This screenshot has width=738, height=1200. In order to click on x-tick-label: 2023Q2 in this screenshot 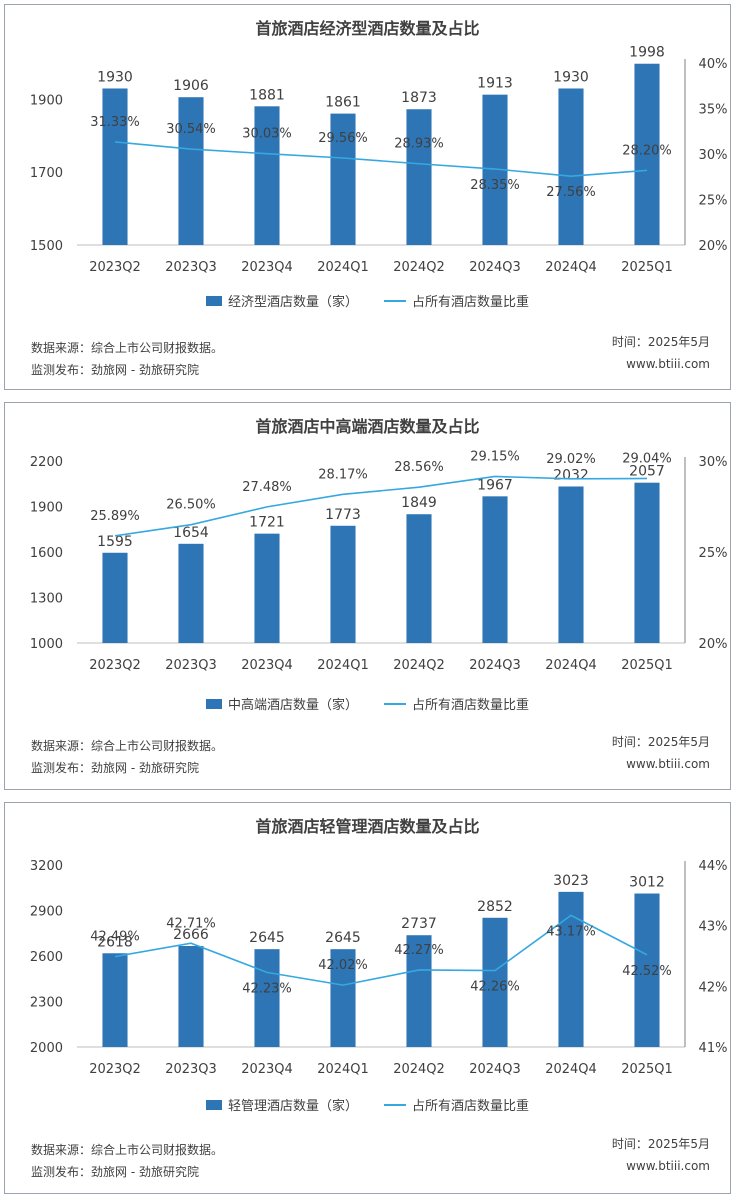, I will do `click(115, 665)`.